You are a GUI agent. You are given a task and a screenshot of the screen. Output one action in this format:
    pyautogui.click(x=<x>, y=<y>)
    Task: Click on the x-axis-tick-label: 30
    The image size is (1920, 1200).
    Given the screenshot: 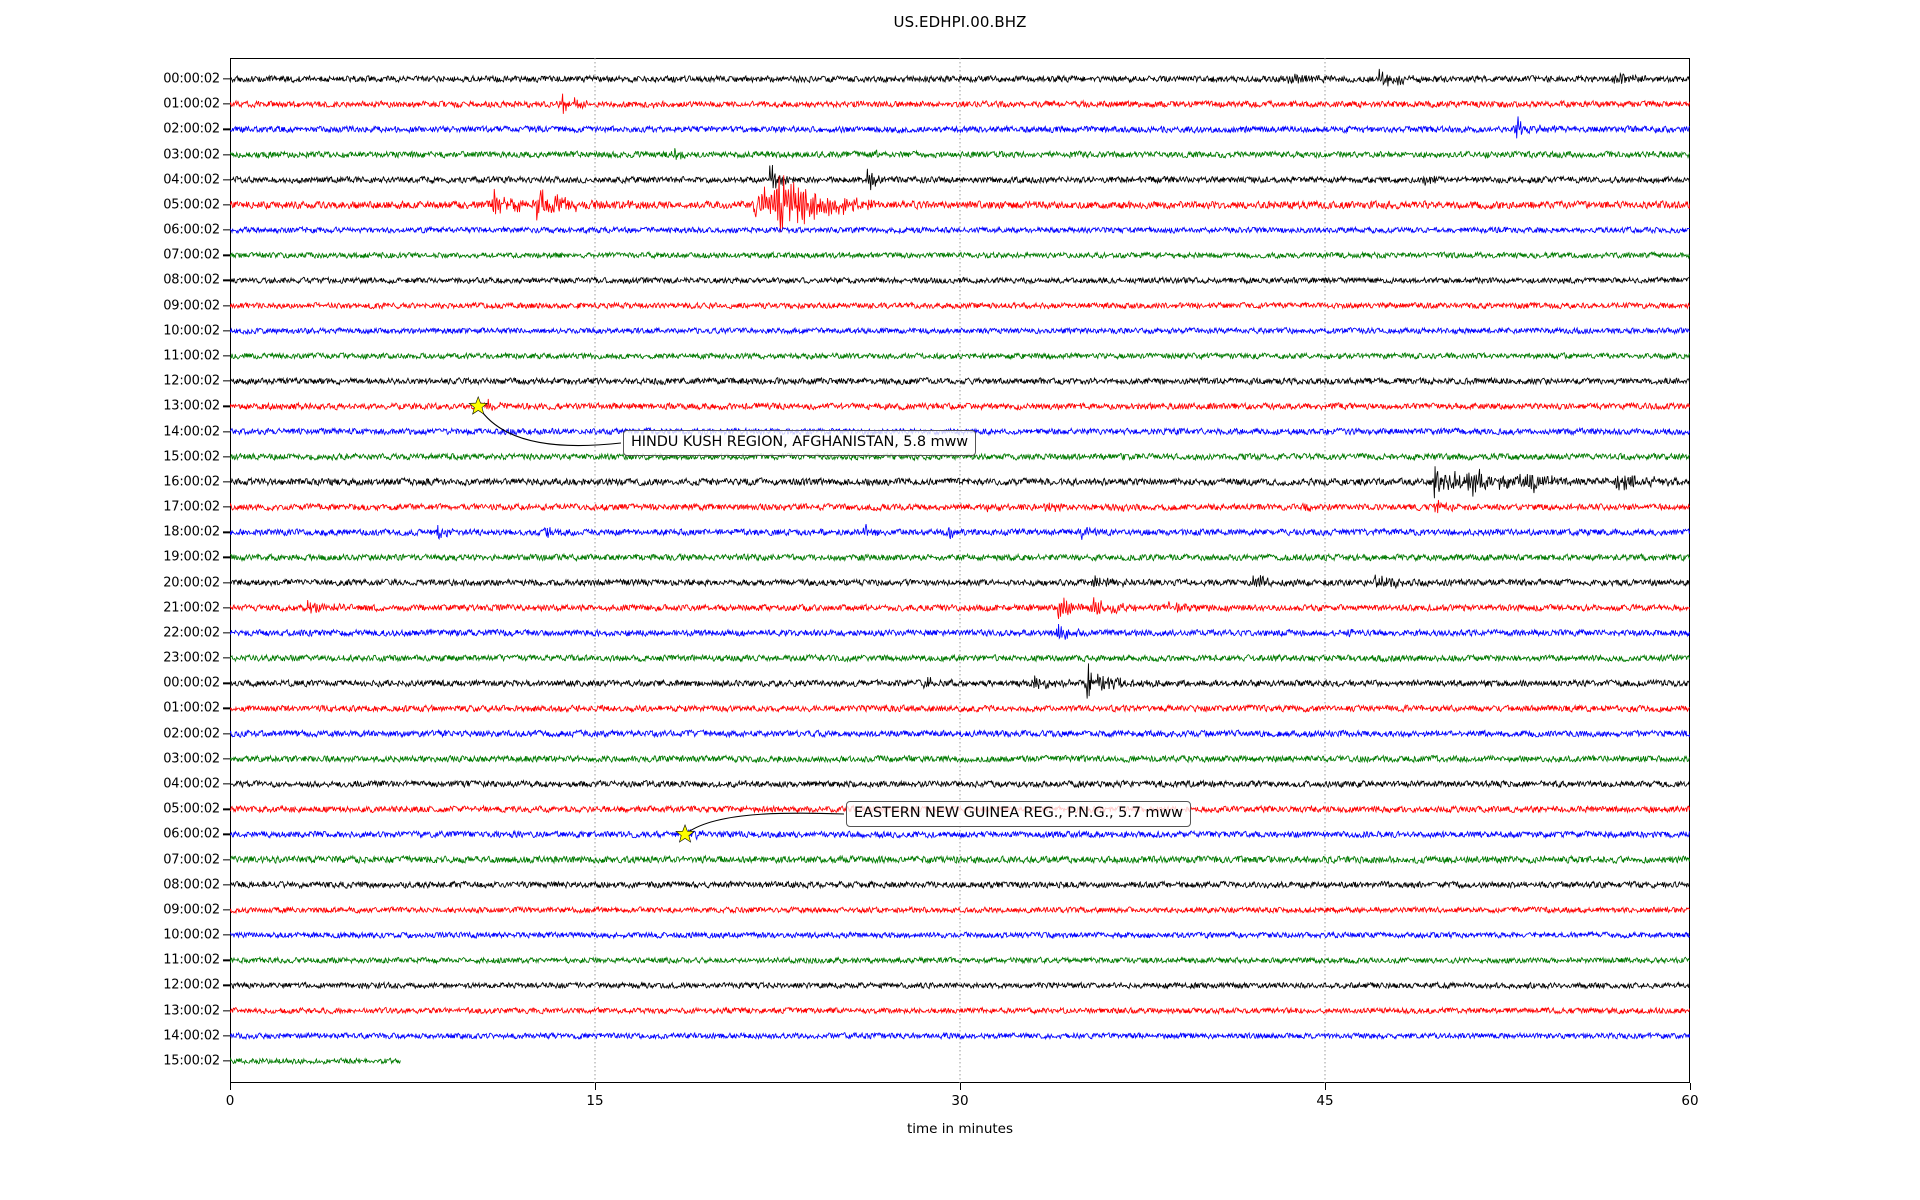 What is the action you would take?
    pyautogui.click(x=960, y=1101)
    